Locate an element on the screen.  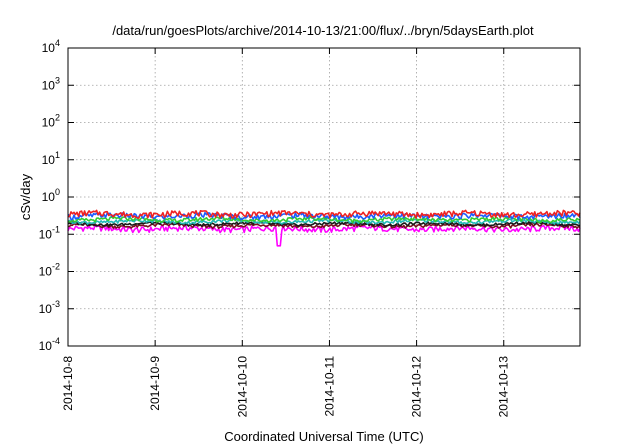
y-axis-label: cSv/day is located at coordinates (25, 196).